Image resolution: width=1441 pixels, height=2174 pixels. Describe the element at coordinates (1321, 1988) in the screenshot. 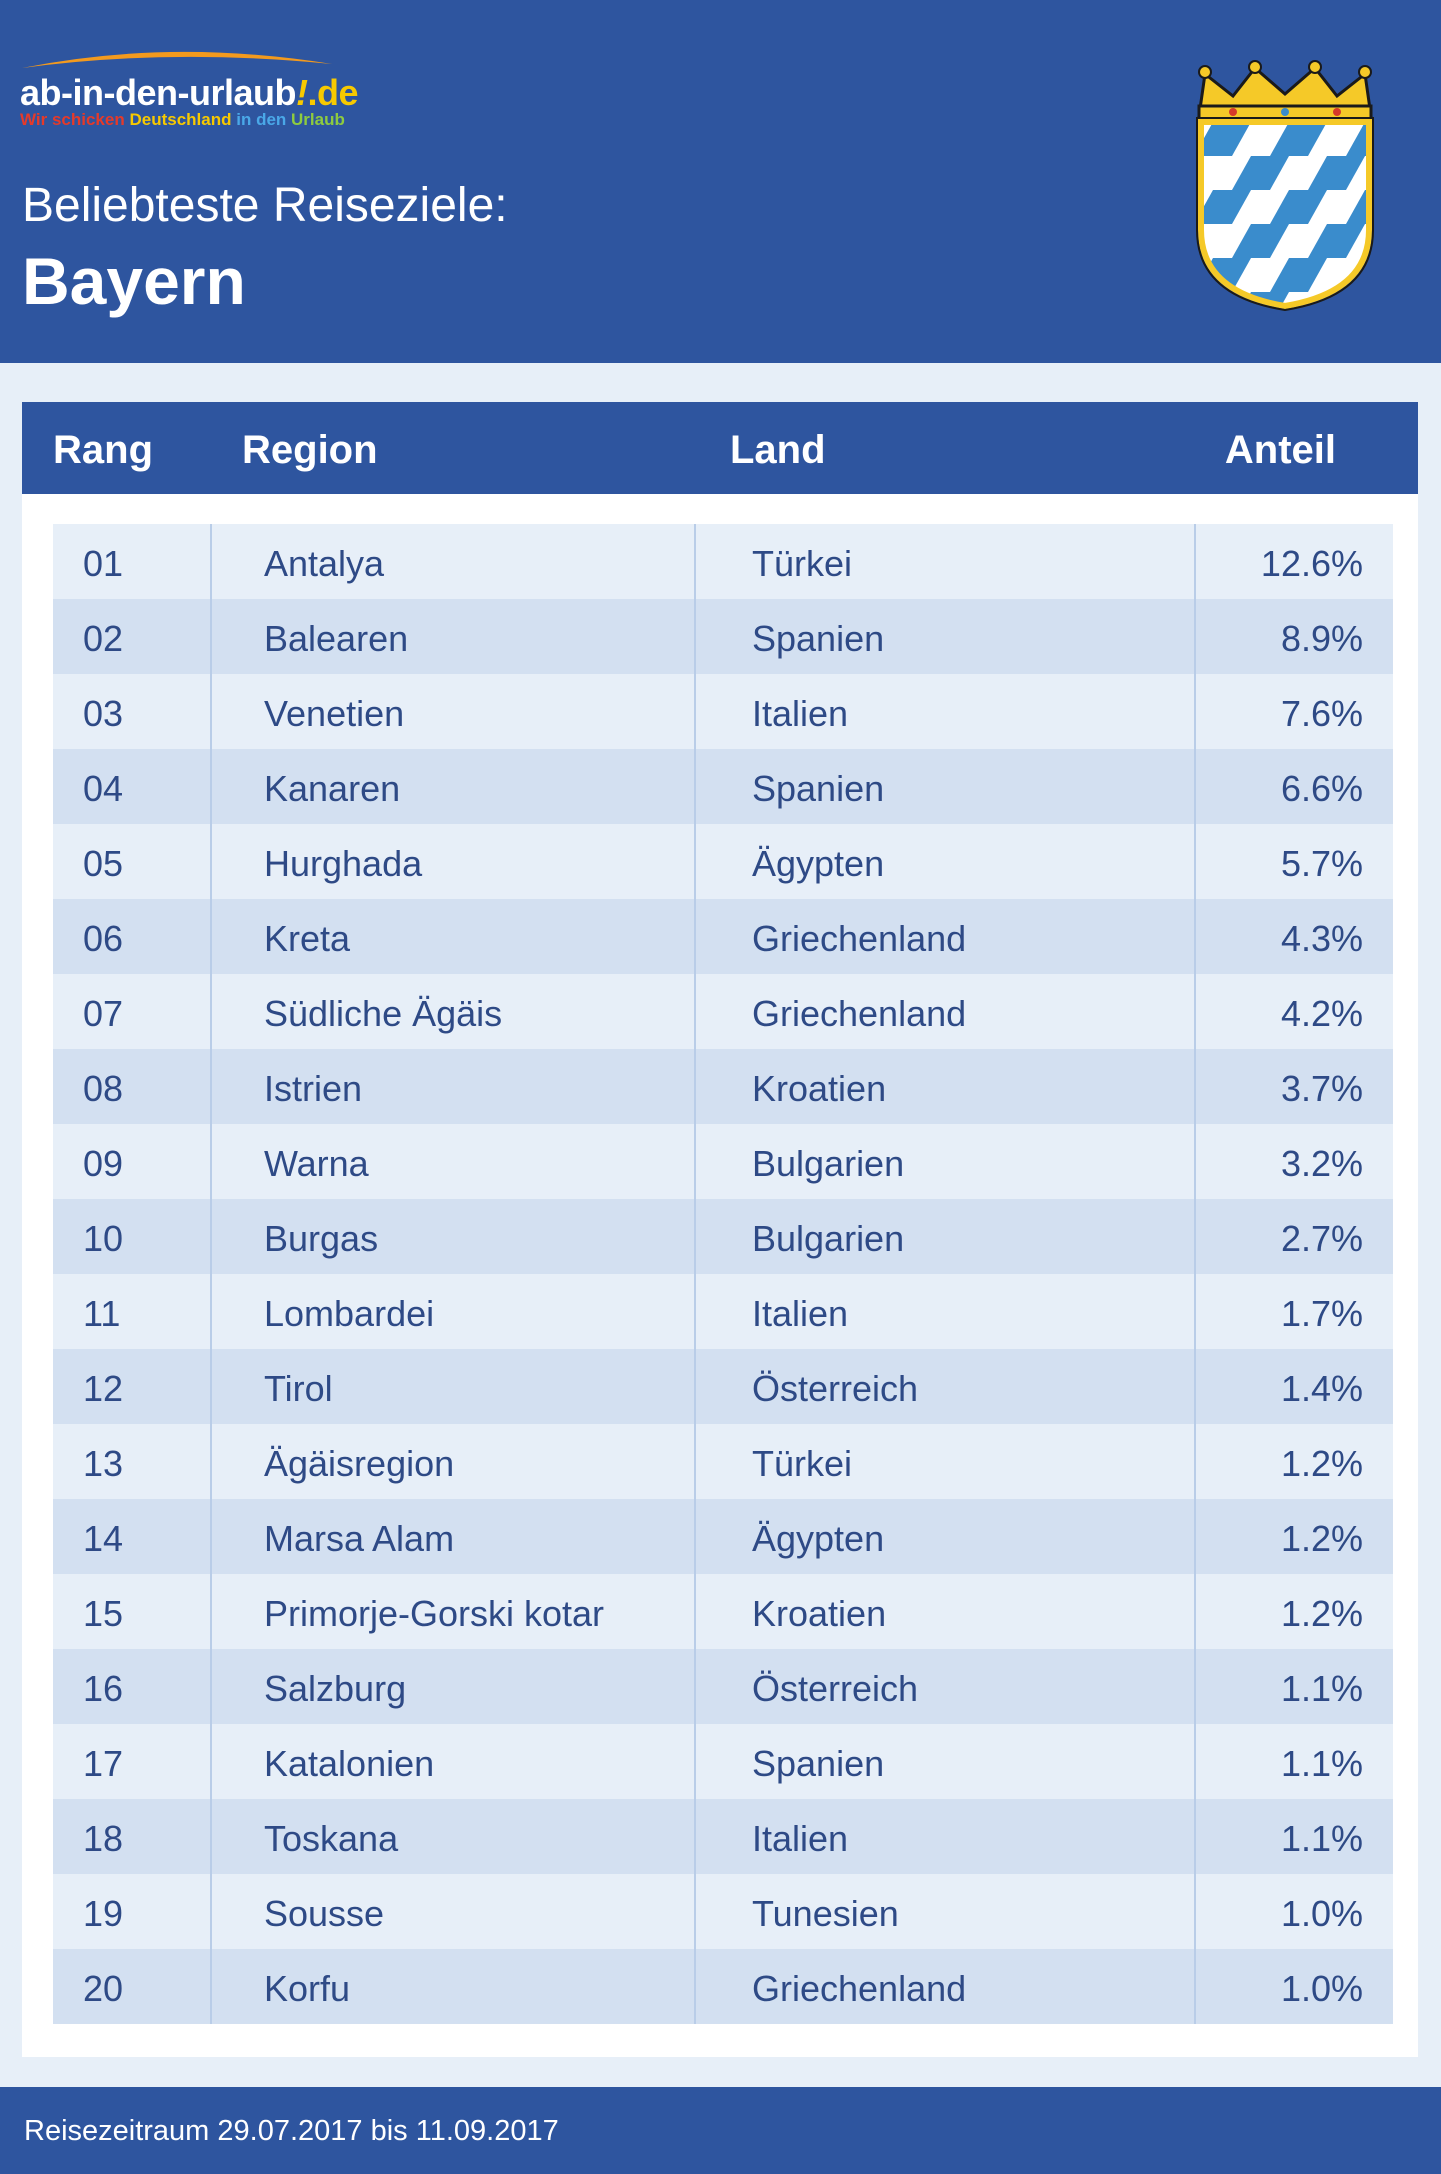

I see `cell-anteil: 1.0%` at that location.